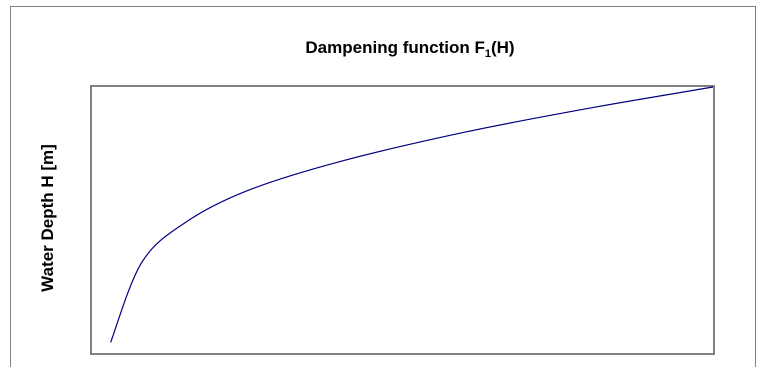 This screenshot has width=757, height=367. I want to click on chart-title: Dampening function F1(H), so click(410, 49).